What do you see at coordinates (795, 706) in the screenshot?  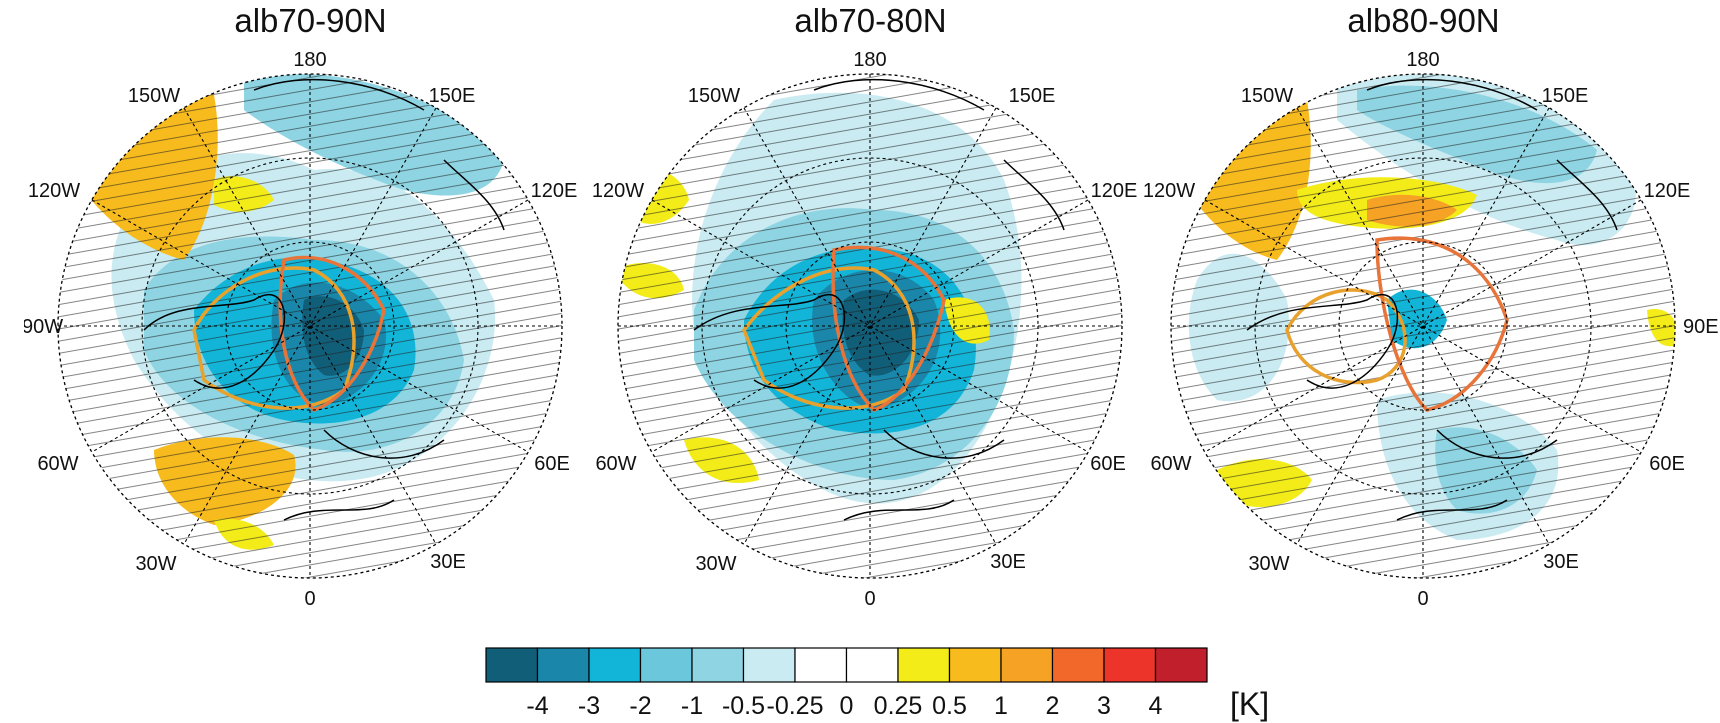 I see `colorbar-tick-label: -0.25` at bounding box center [795, 706].